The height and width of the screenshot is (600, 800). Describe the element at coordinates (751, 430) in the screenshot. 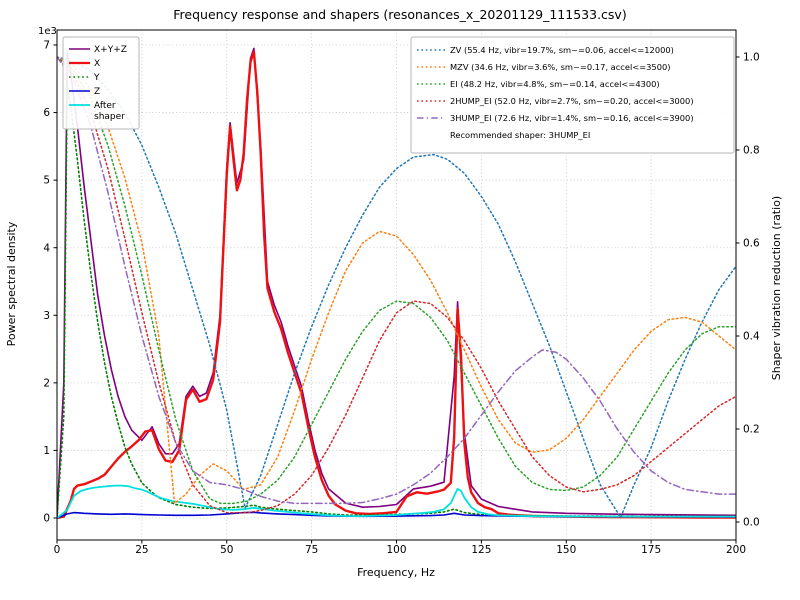

I see `y-right-tick-label: 0.2` at that location.